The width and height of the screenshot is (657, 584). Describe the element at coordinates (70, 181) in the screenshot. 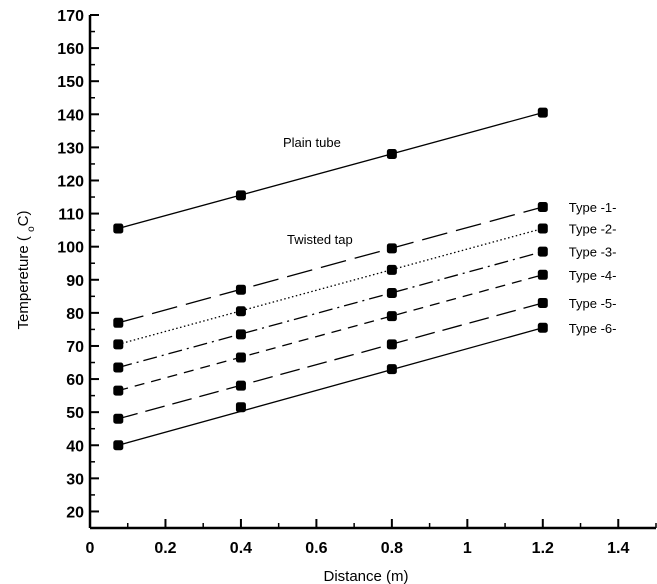

I see `y-tick-label-10: 120` at that location.